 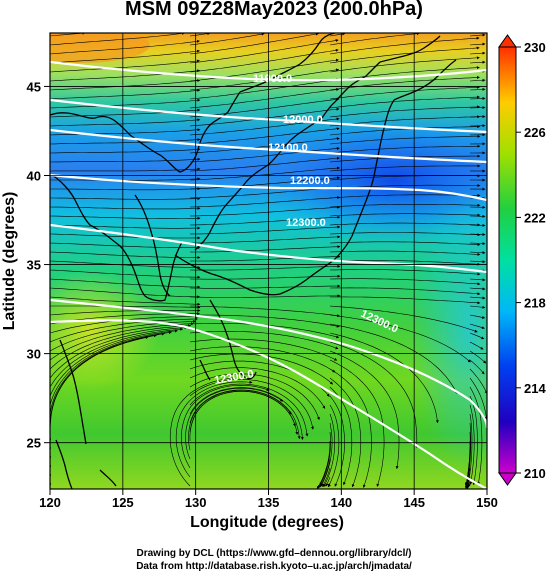 What do you see at coordinates (123, 502) in the screenshot?
I see `x-tick-label: 125` at bounding box center [123, 502].